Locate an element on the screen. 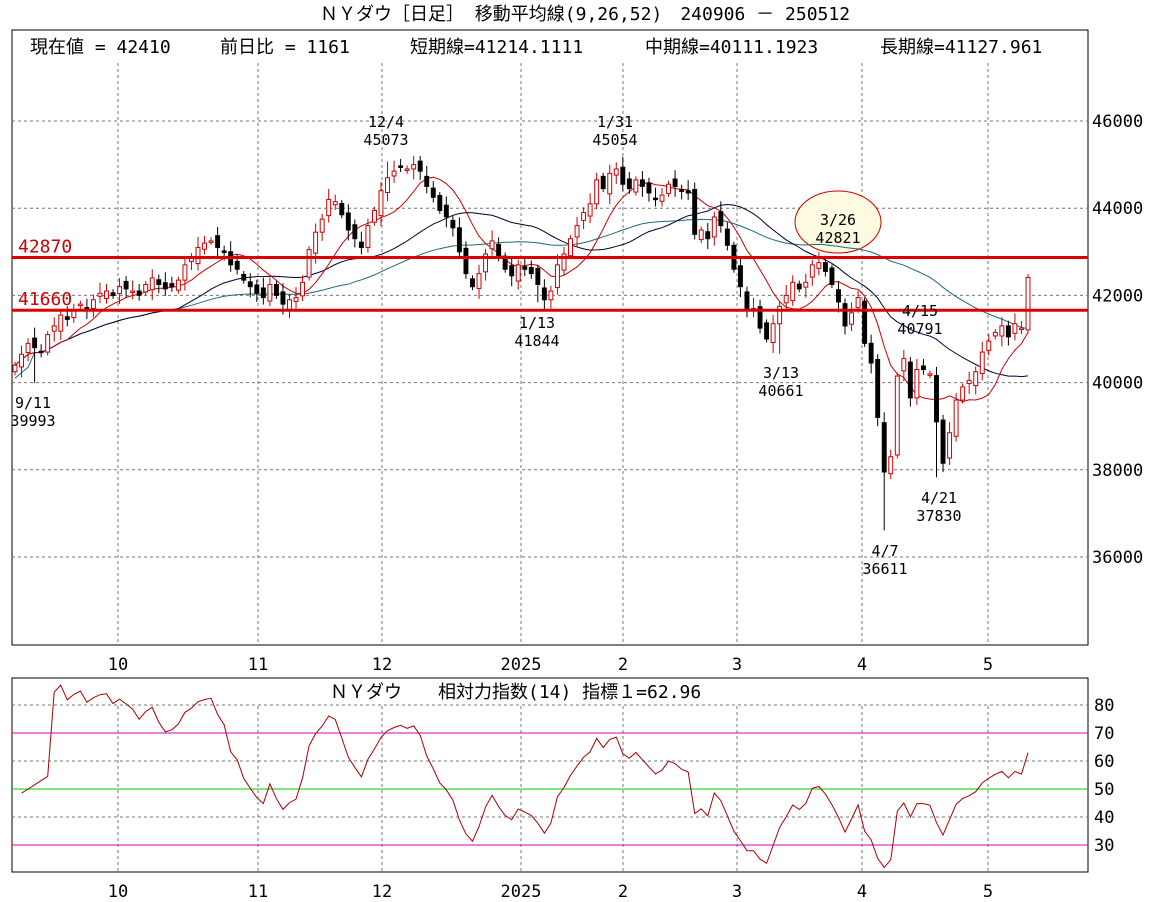 This screenshot has height=902, width=1171. rsi-y-tick-label: 80 is located at coordinates (1104, 706).